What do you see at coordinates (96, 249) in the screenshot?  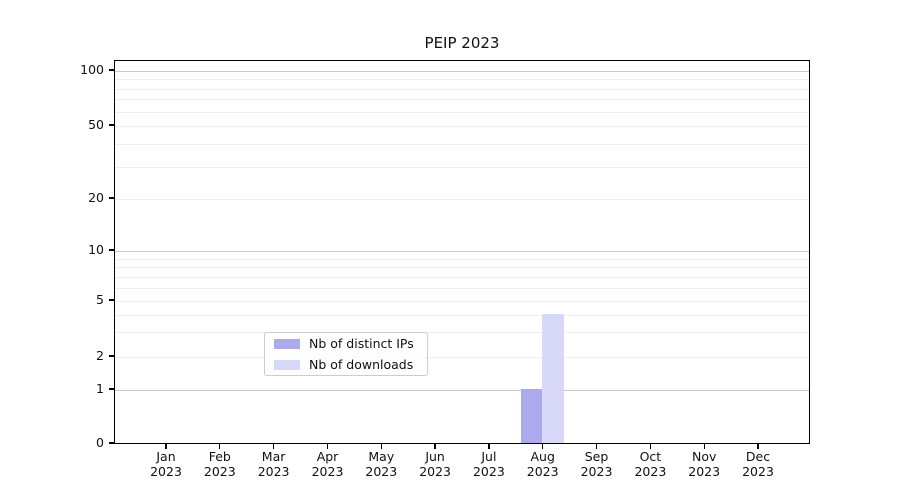 I see `y-axis-tick-label: 10` at bounding box center [96, 249].